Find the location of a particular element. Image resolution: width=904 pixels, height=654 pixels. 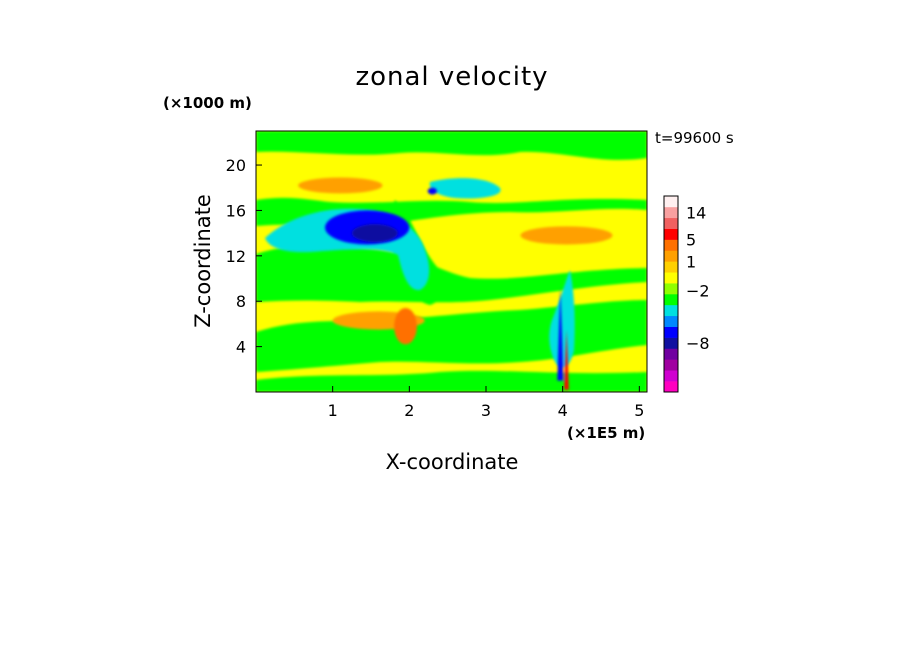

y-tick-label: 16 is located at coordinates (236, 210).